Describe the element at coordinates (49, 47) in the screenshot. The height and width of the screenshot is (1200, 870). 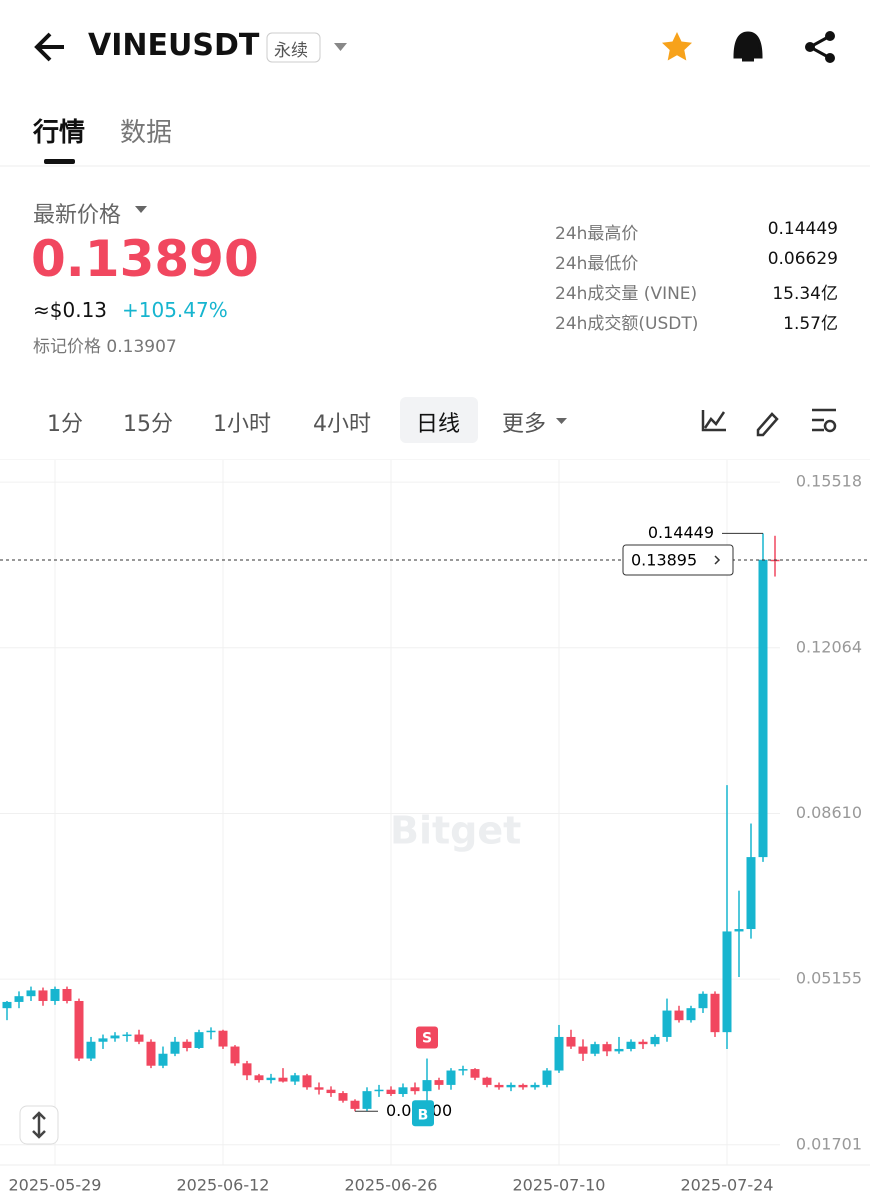
I see `back-button` at that location.